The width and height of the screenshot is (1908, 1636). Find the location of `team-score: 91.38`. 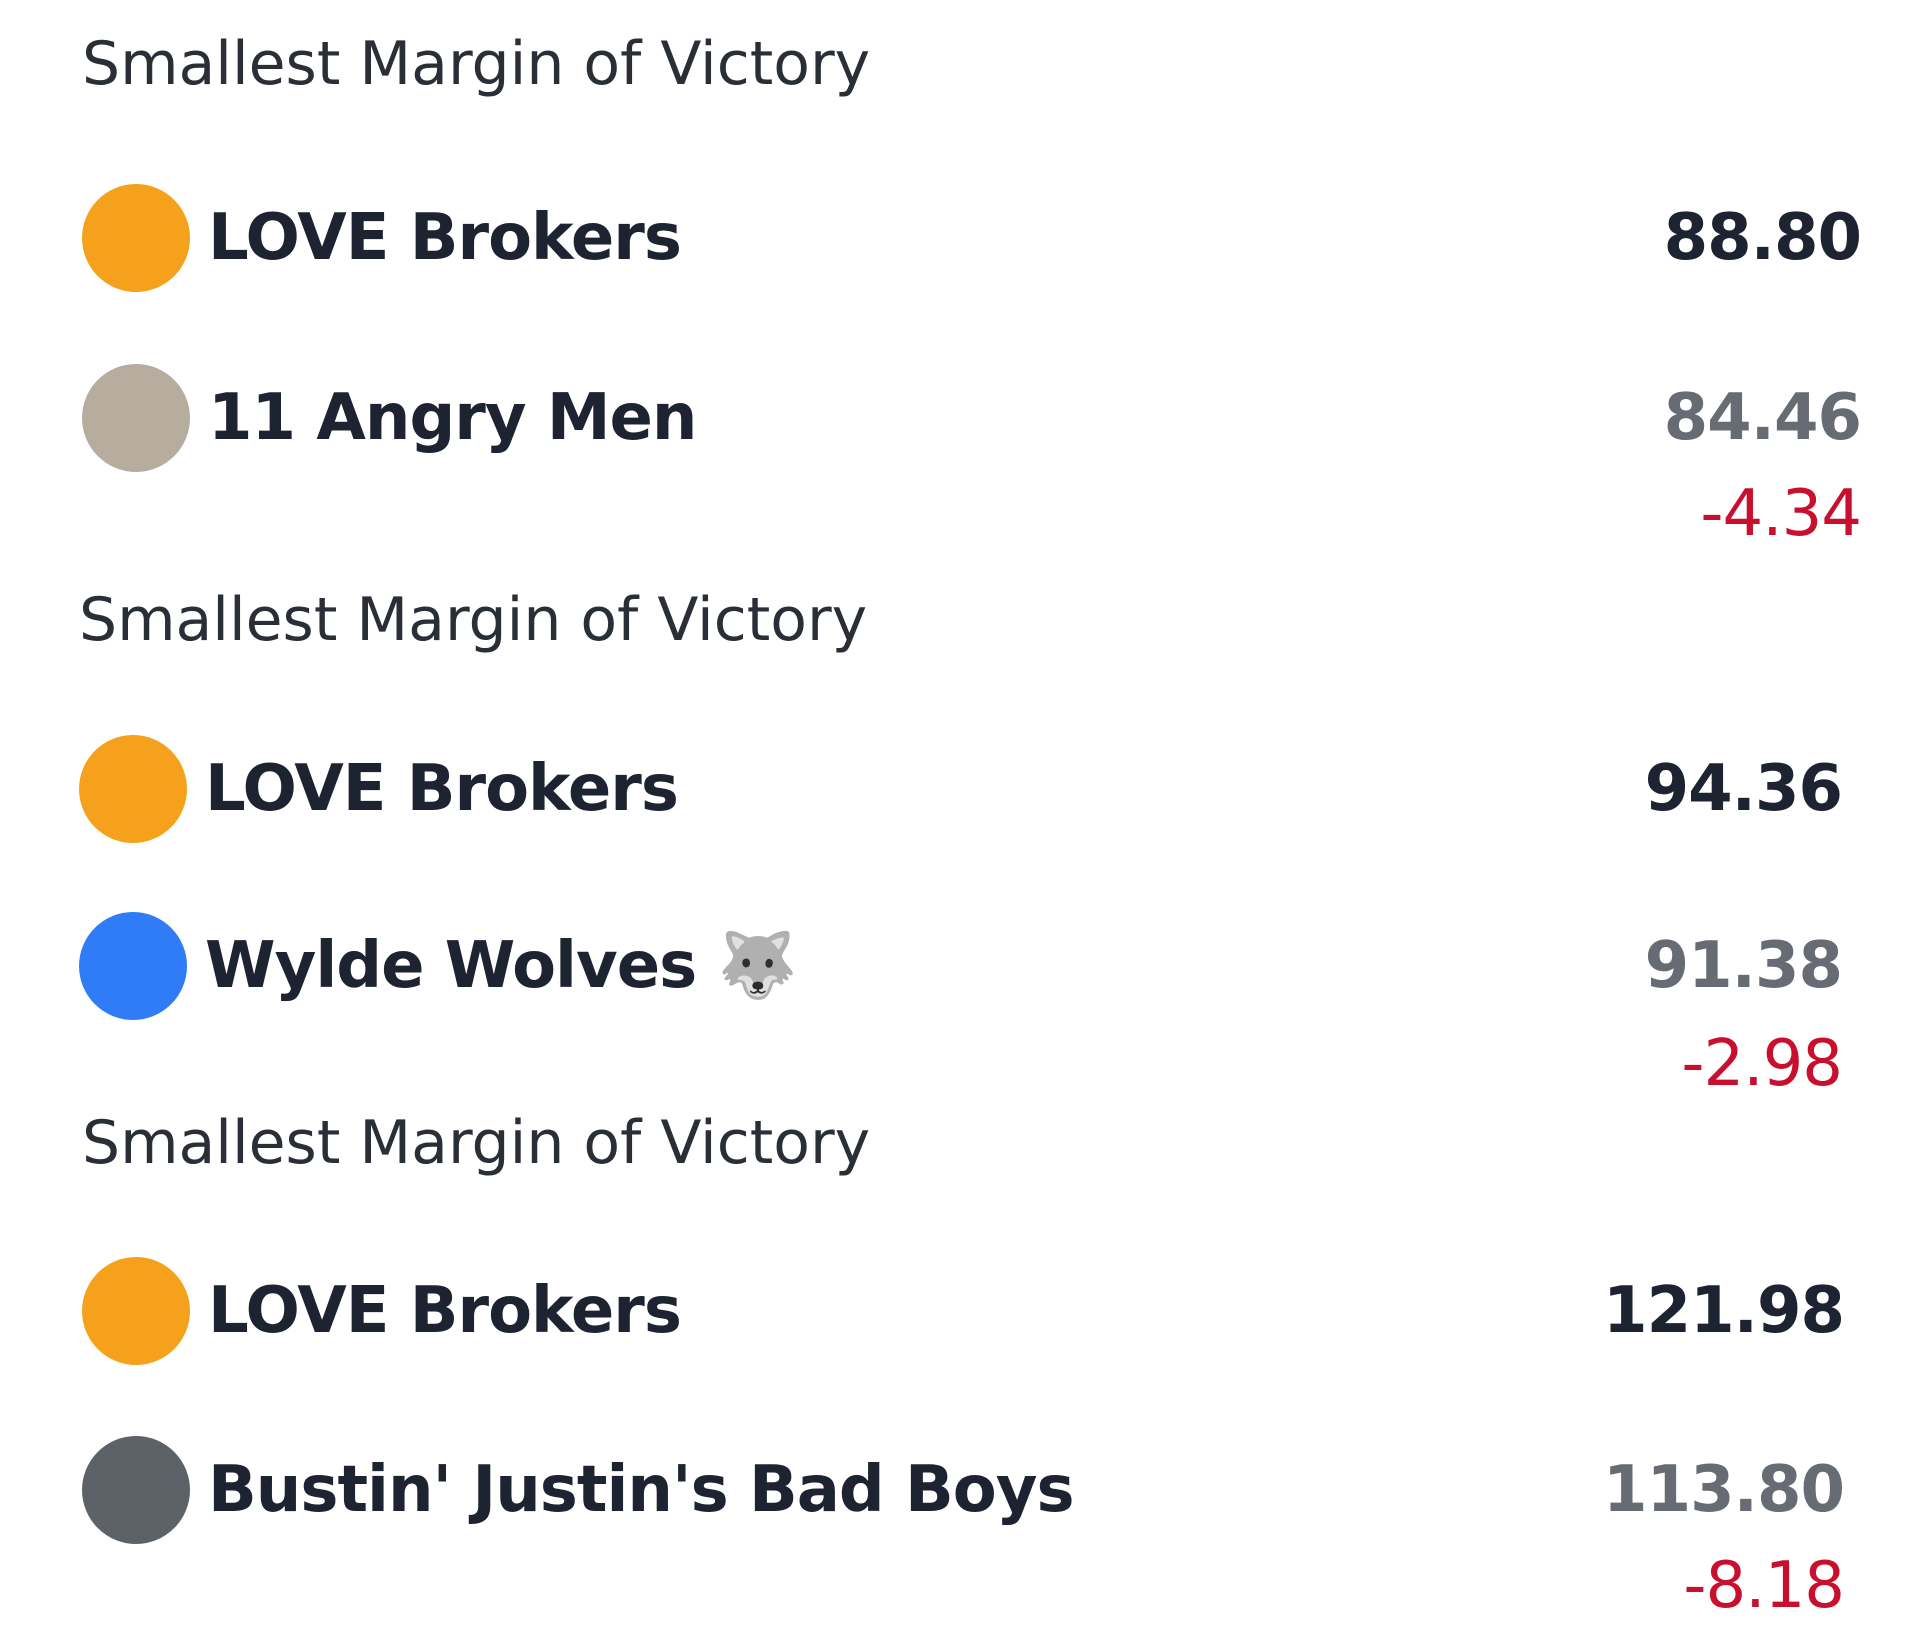

team-score: 91.38 is located at coordinates (1743, 966).